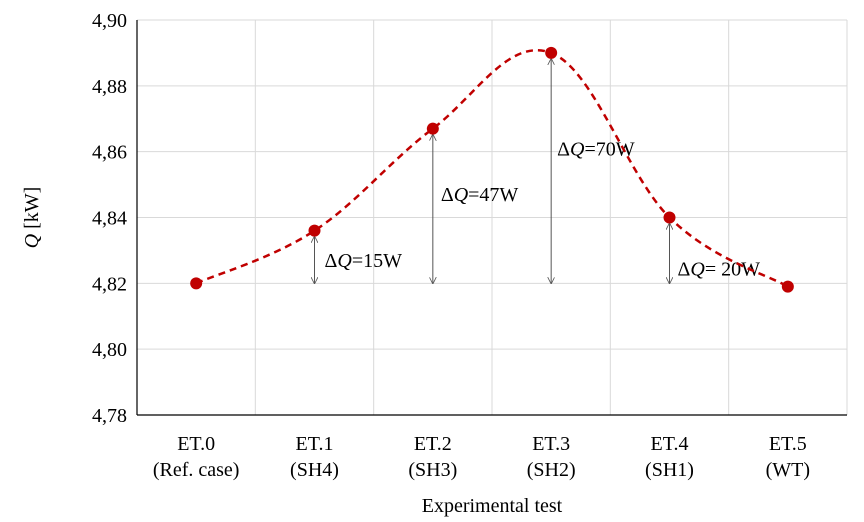 This screenshot has height=522, width=864. Describe the element at coordinates (109, 416) in the screenshot. I see `y-tick-label: 4,78` at that location.